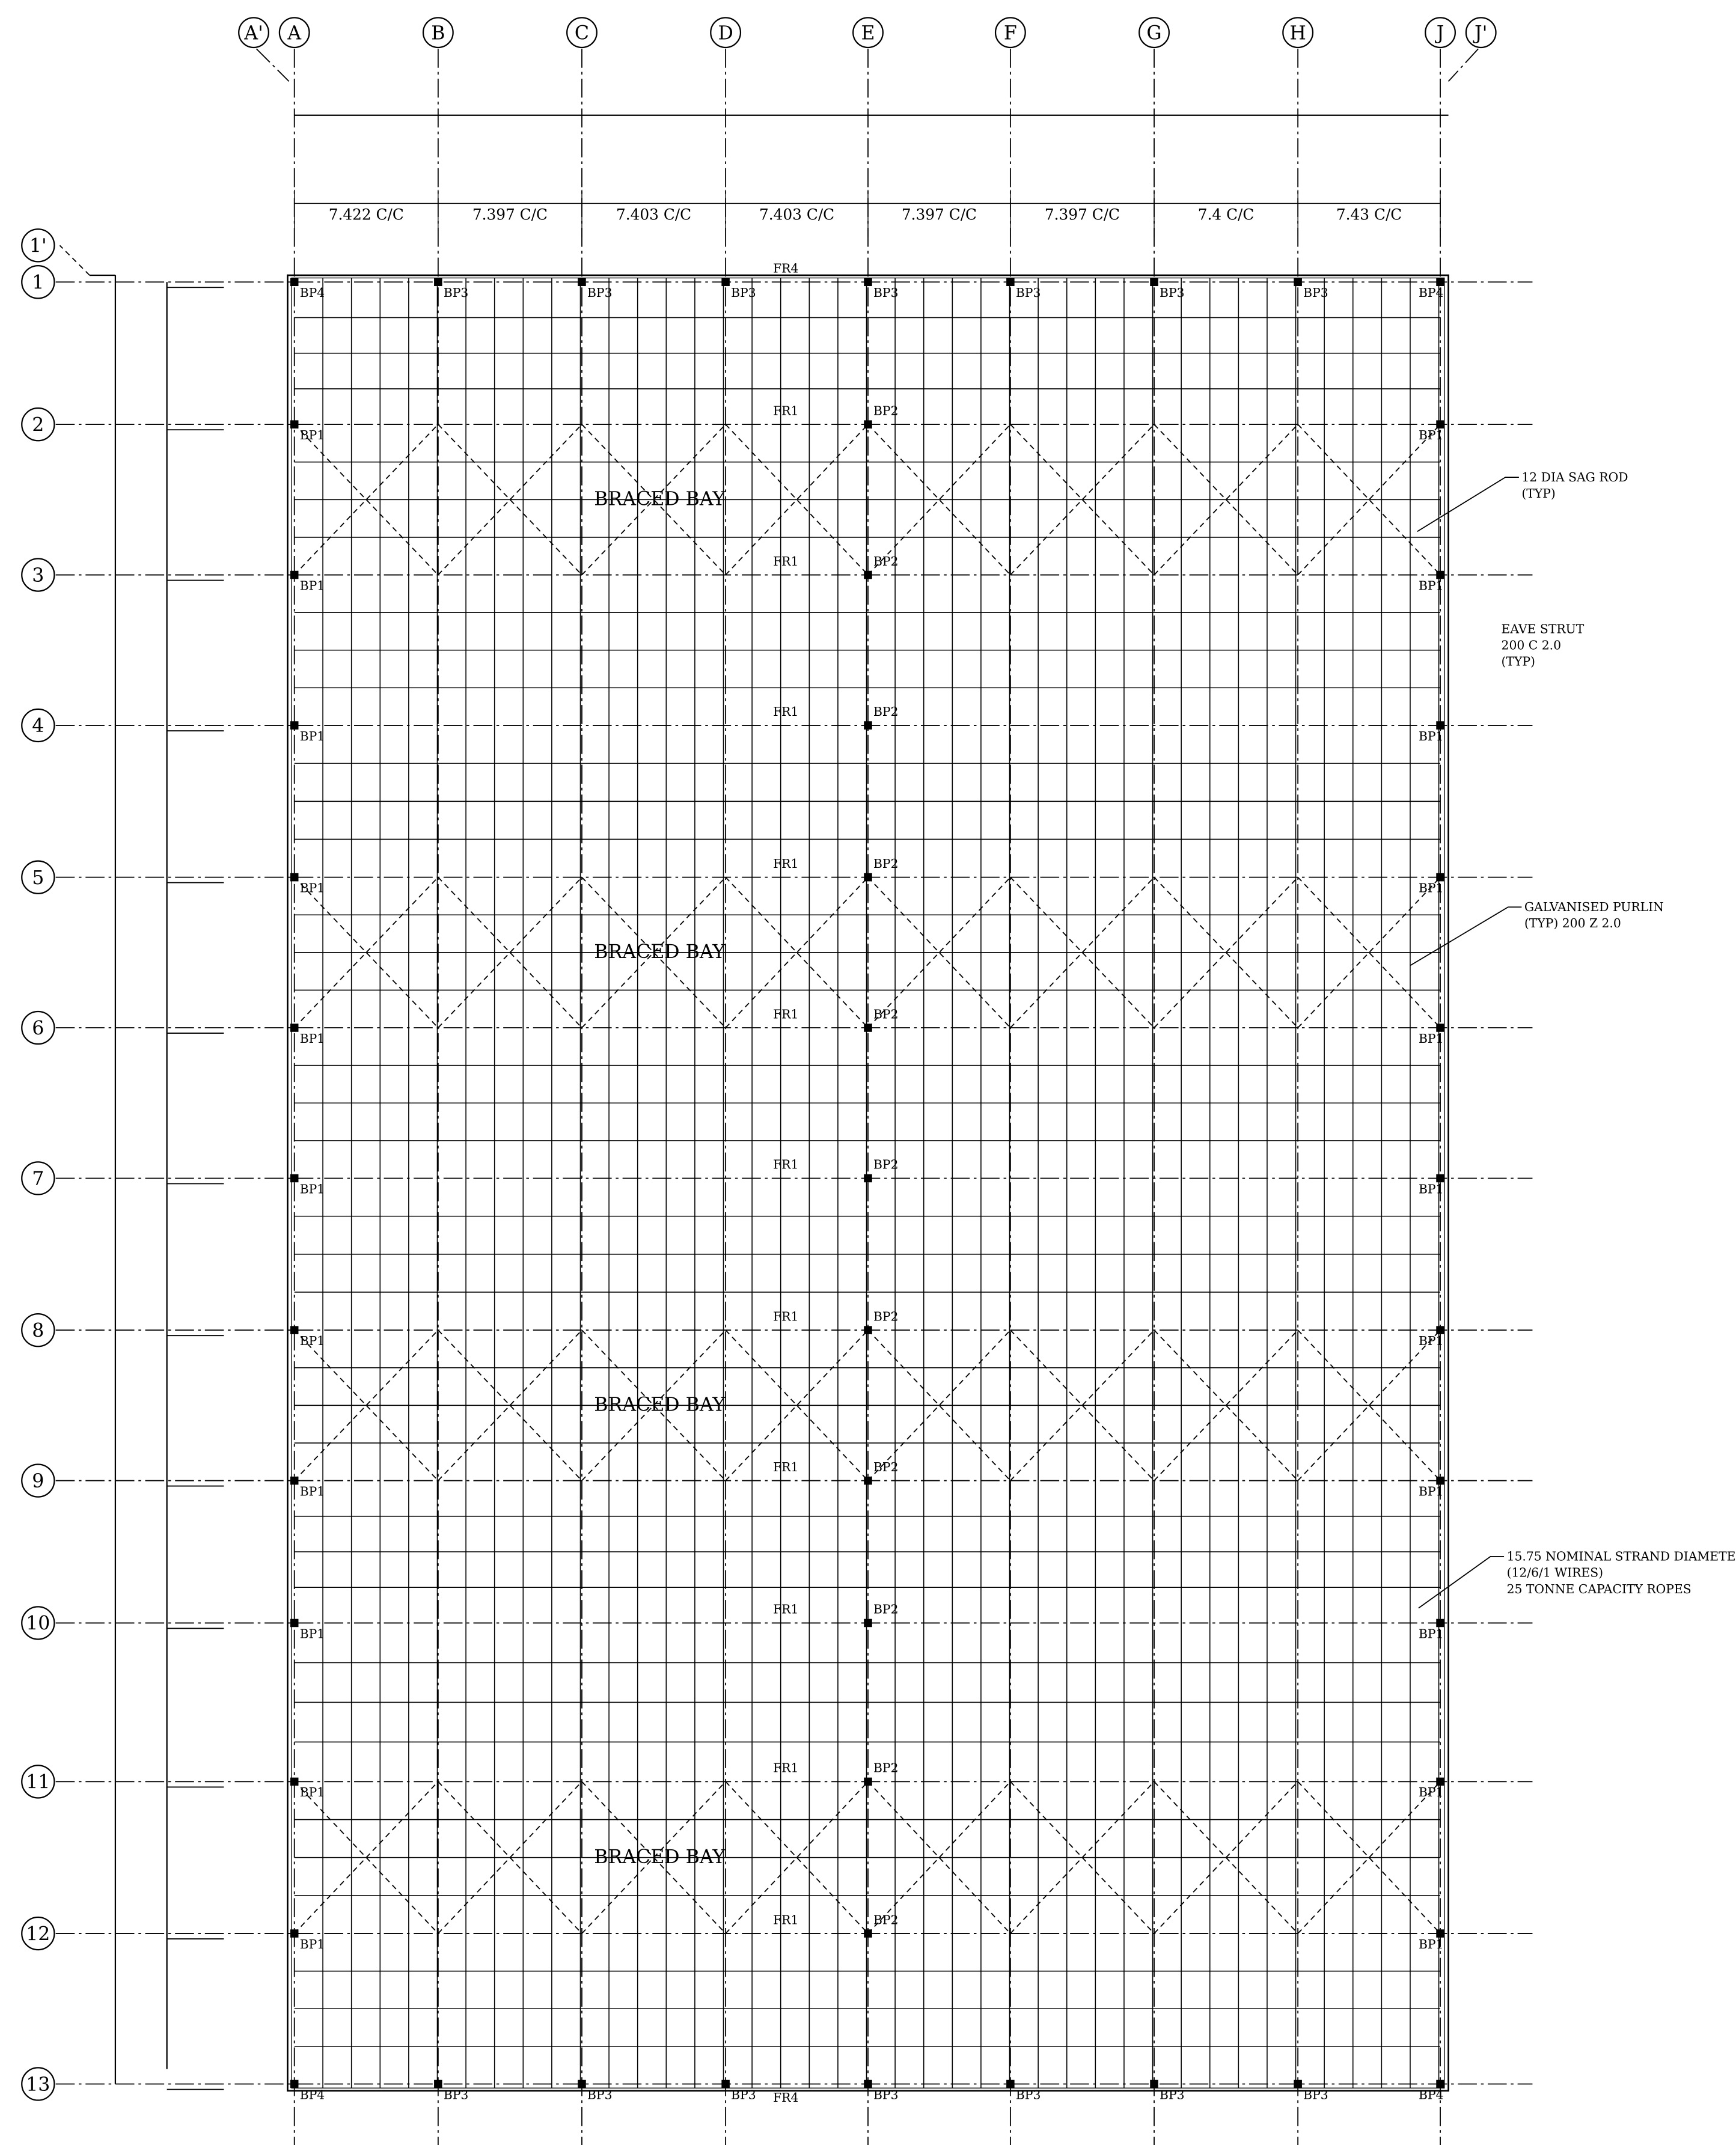  Describe the element at coordinates (367, 214) in the screenshot. I see `dimension-label: 7.422 C/C` at that location.